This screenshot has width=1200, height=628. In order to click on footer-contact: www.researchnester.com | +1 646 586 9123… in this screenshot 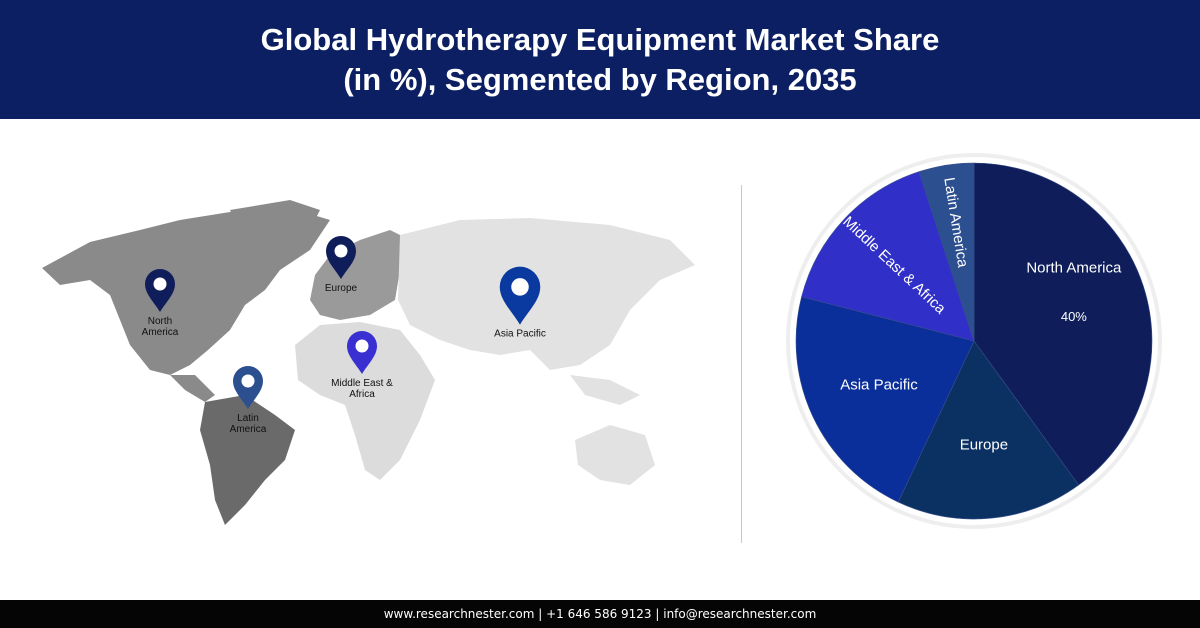, I will do `click(600, 614)`.